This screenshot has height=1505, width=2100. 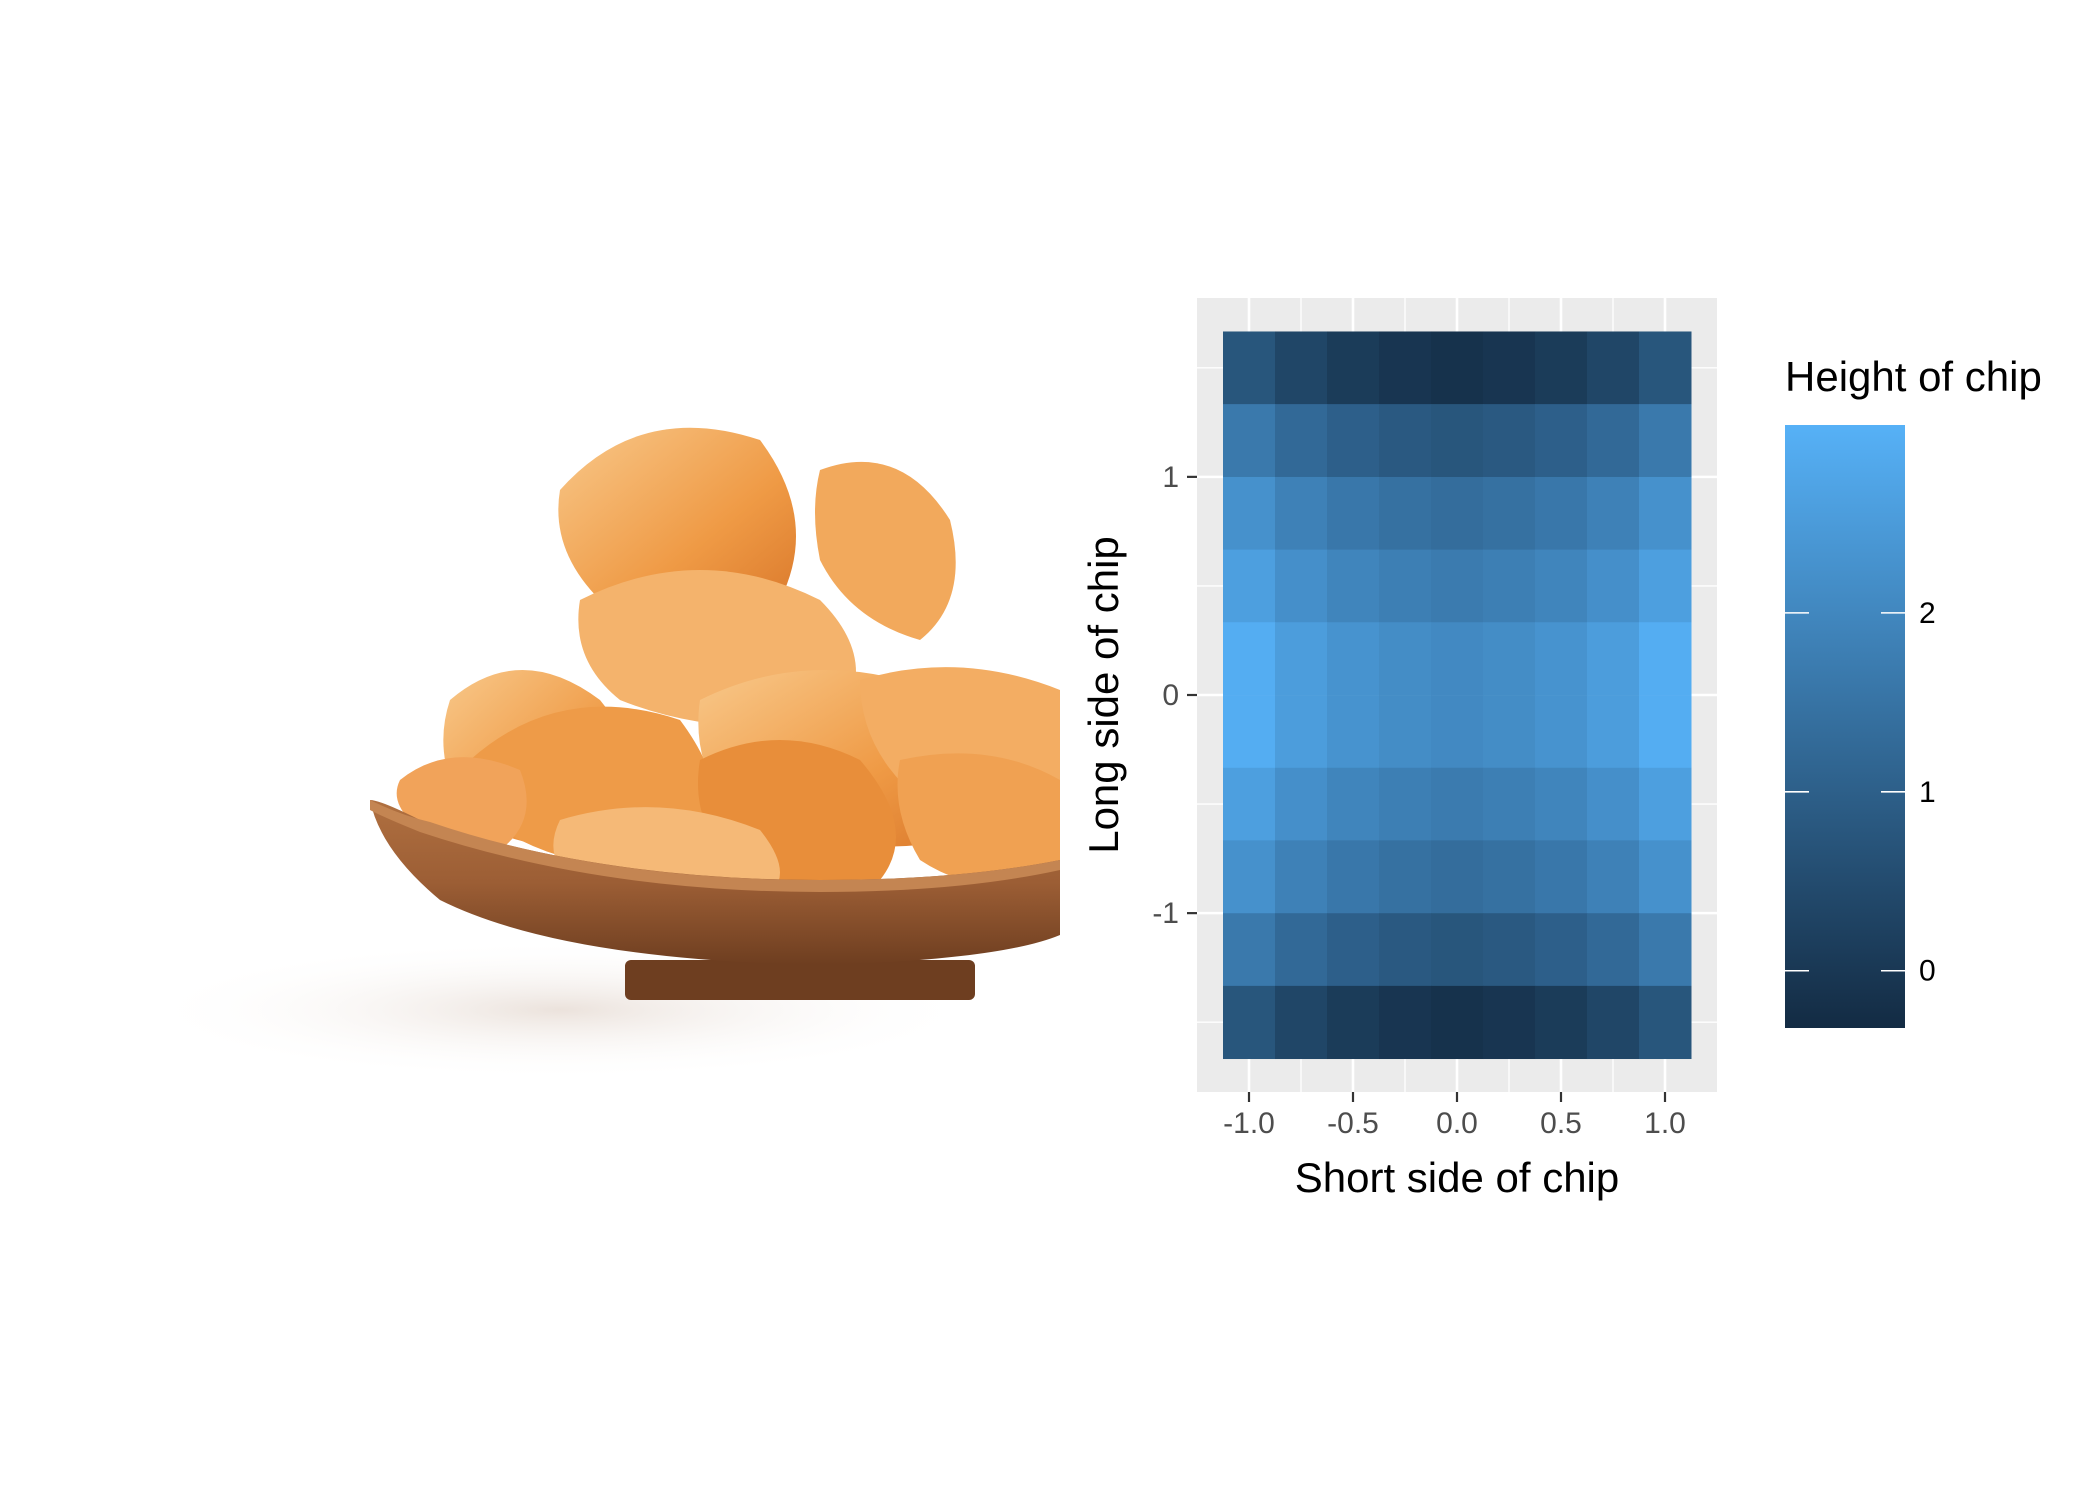 What do you see at coordinates (1454, 1116) in the screenshot?
I see `x-axis: -1.0 -0.5 0.0 0.5 1.0` at bounding box center [1454, 1116].